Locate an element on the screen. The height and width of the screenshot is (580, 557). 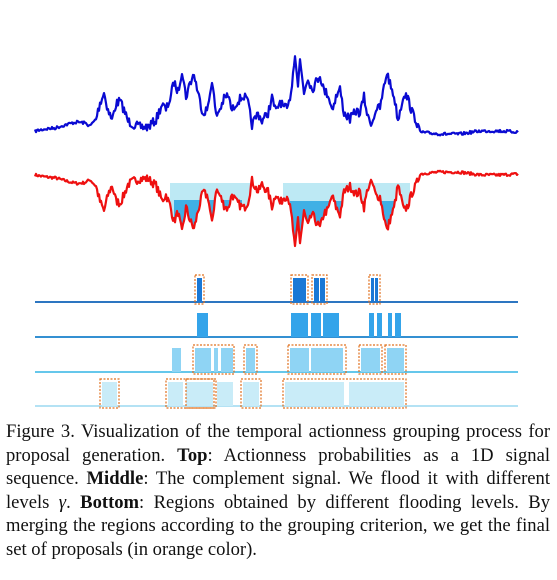
caption-bottom-label: Bottom is located at coordinates (110, 502).